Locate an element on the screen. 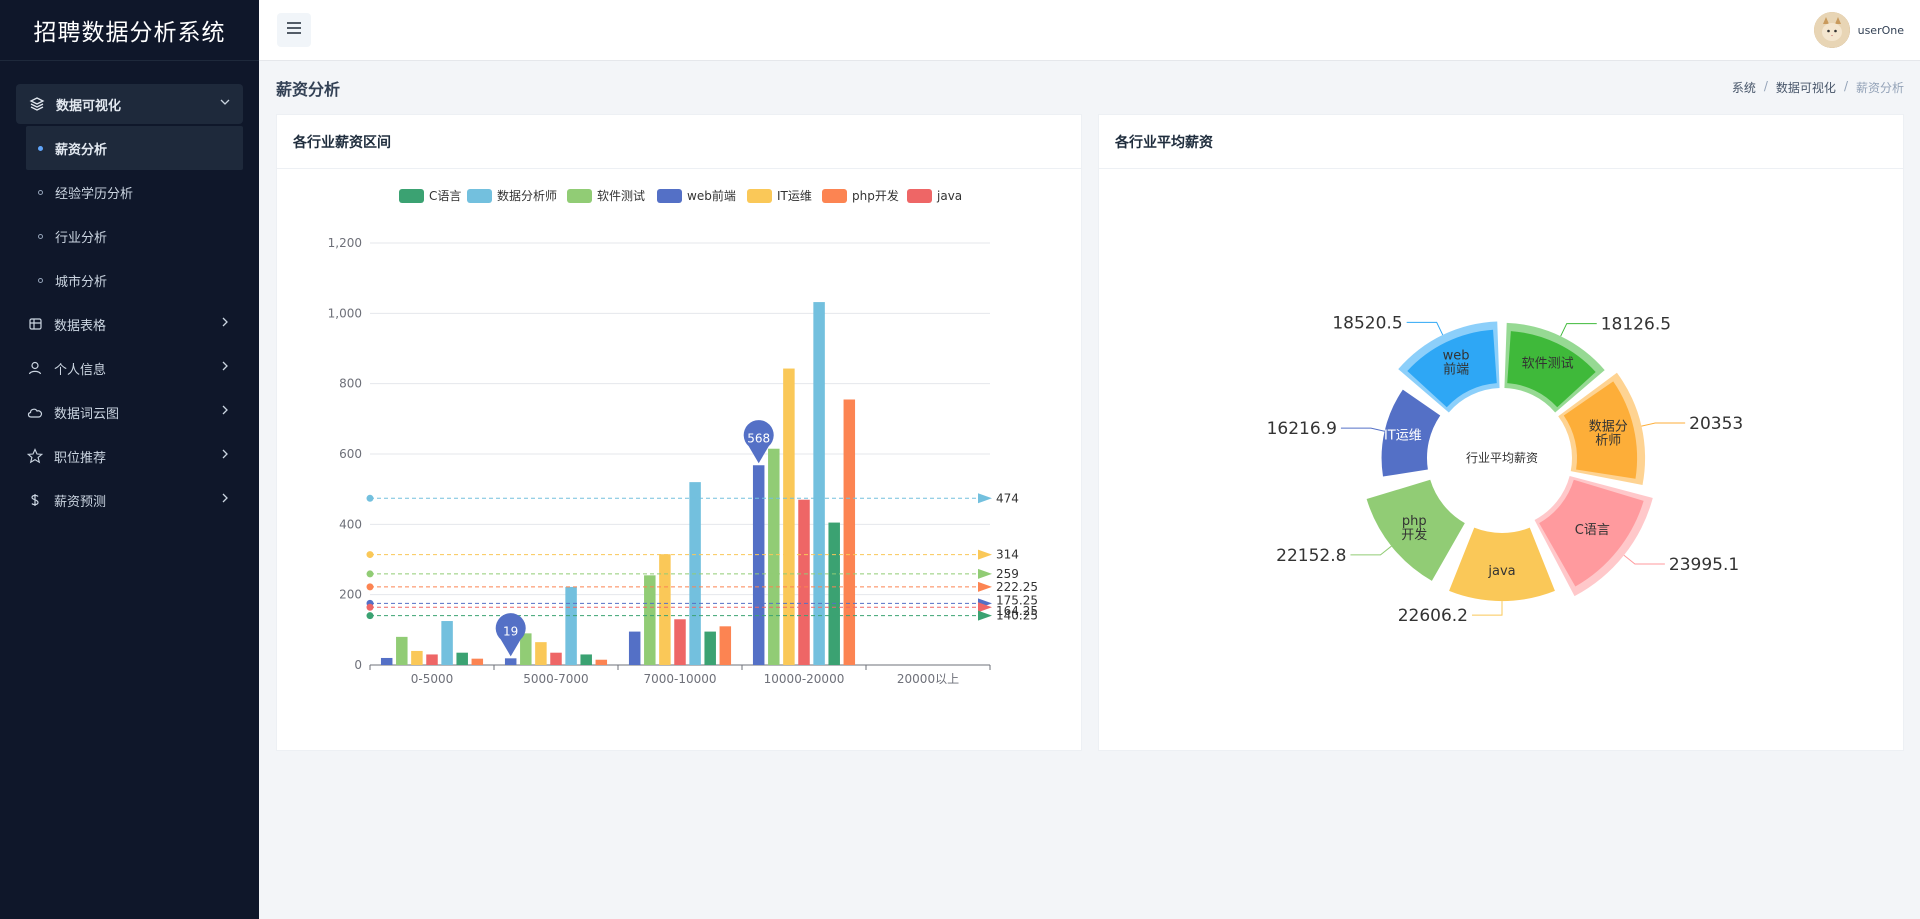 This screenshot has height=919, width=1920. rose-value-label: 22152.8 is located at coordinates (1311, 556).